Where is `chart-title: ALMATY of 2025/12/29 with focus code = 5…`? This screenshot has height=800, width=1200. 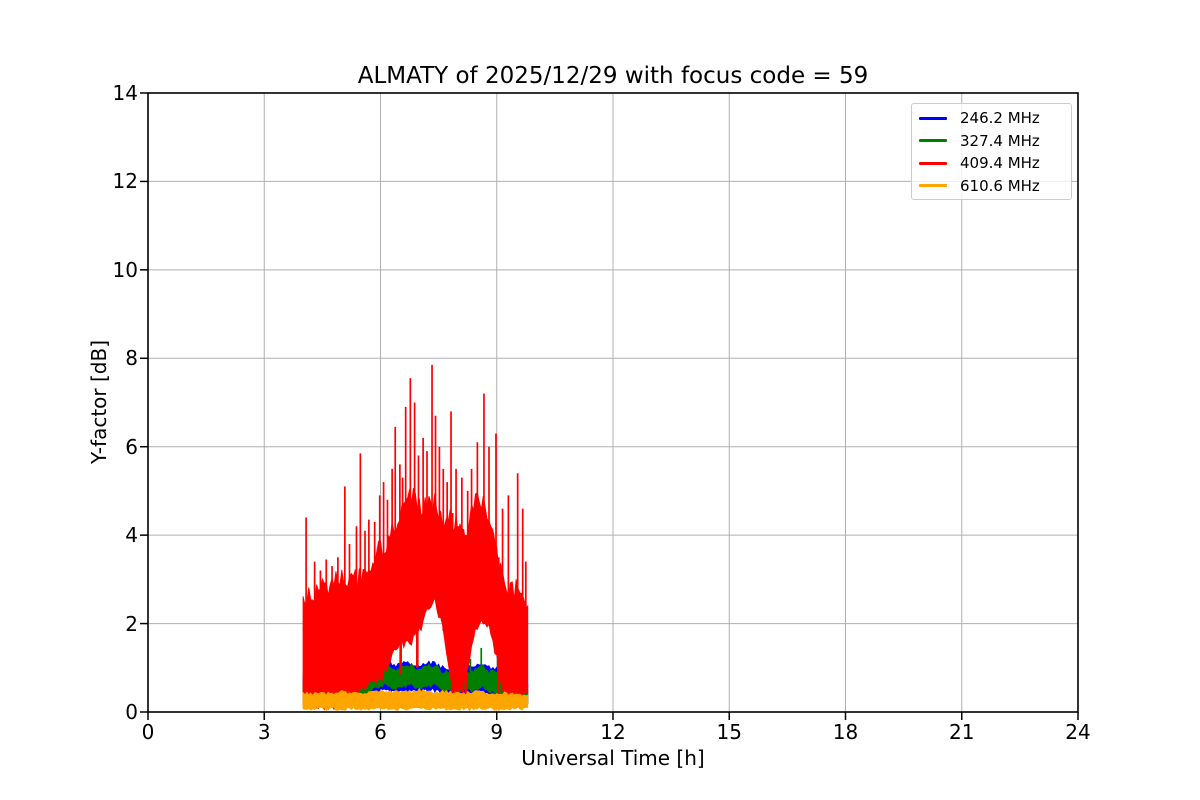 chart-title: ALMATY of 2025/12/29 with focus code = 5… is located at coordinates (613, 76).